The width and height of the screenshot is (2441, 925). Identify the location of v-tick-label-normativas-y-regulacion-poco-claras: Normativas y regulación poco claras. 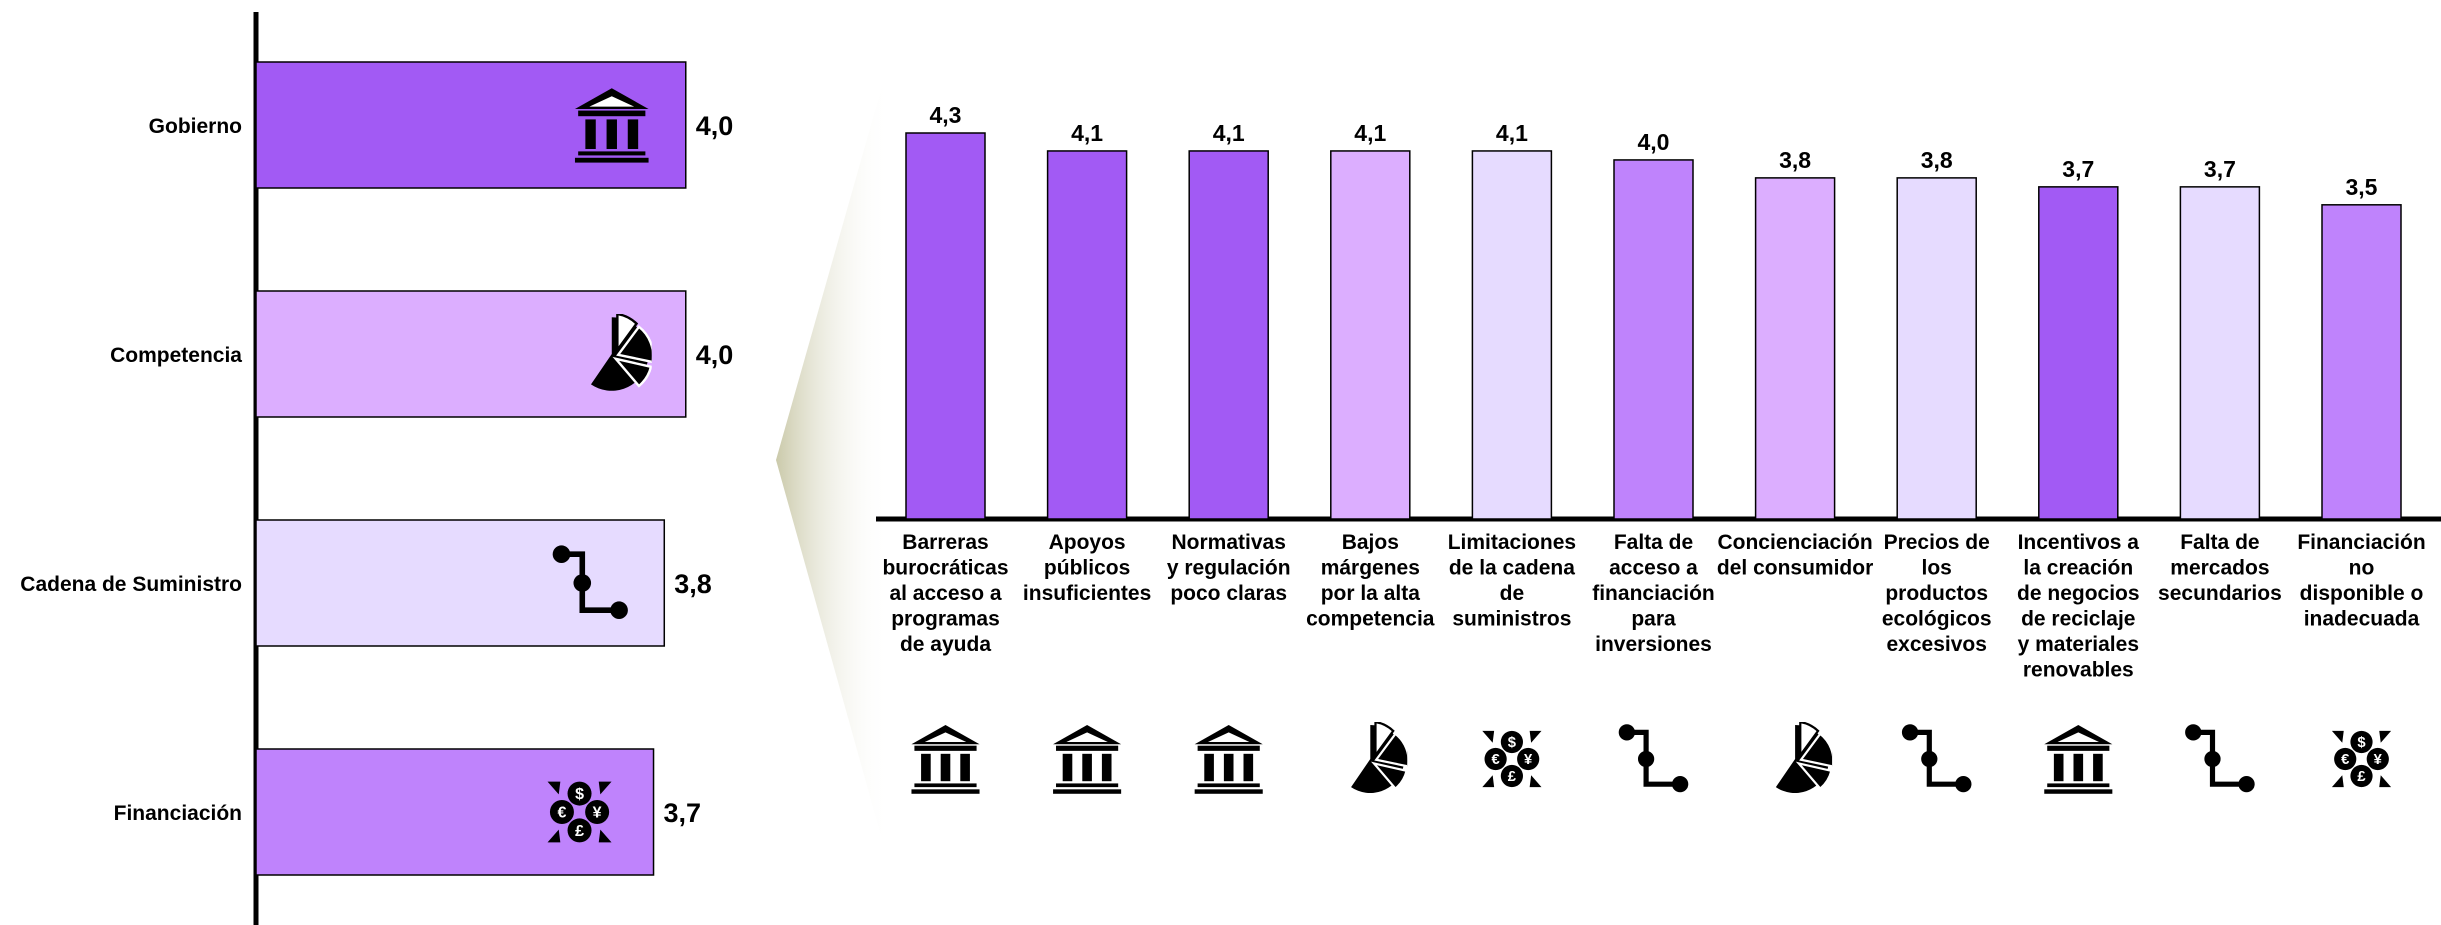
(1229, 568).